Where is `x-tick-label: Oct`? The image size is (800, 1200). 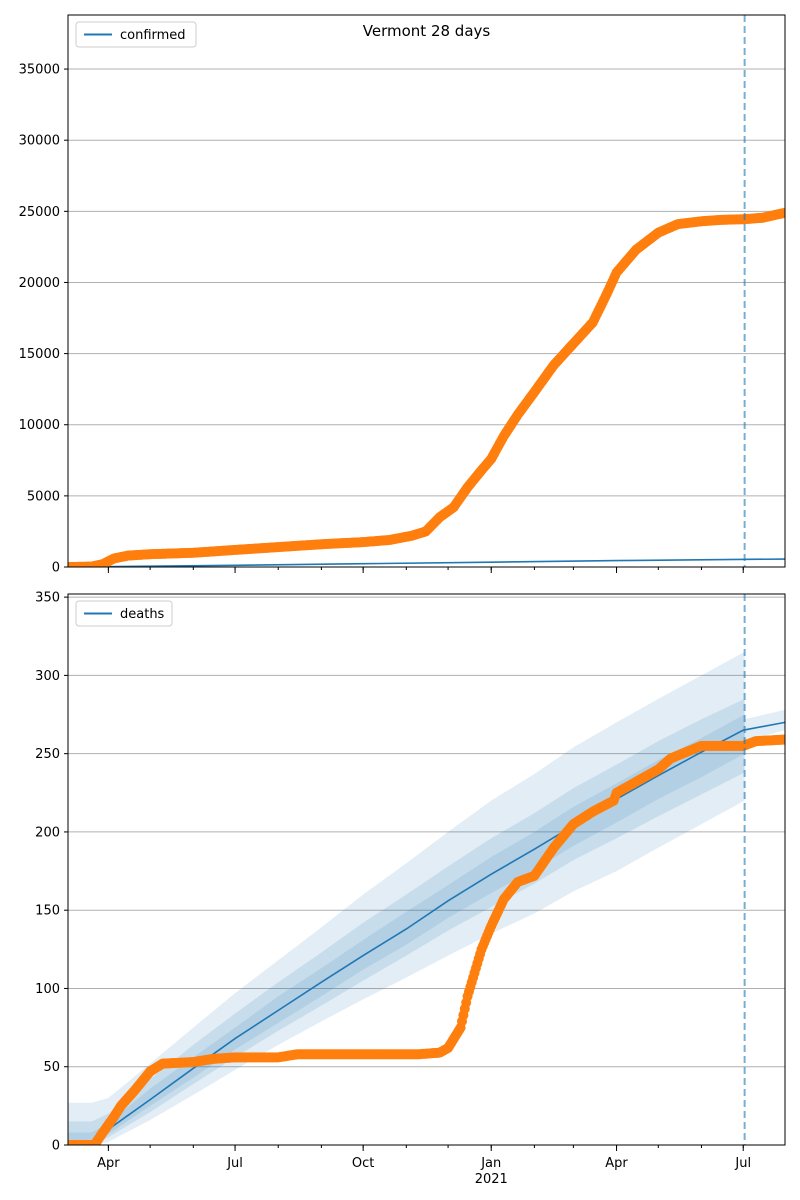
x-tick-label: Oct is located at coordinates (363, 1163).